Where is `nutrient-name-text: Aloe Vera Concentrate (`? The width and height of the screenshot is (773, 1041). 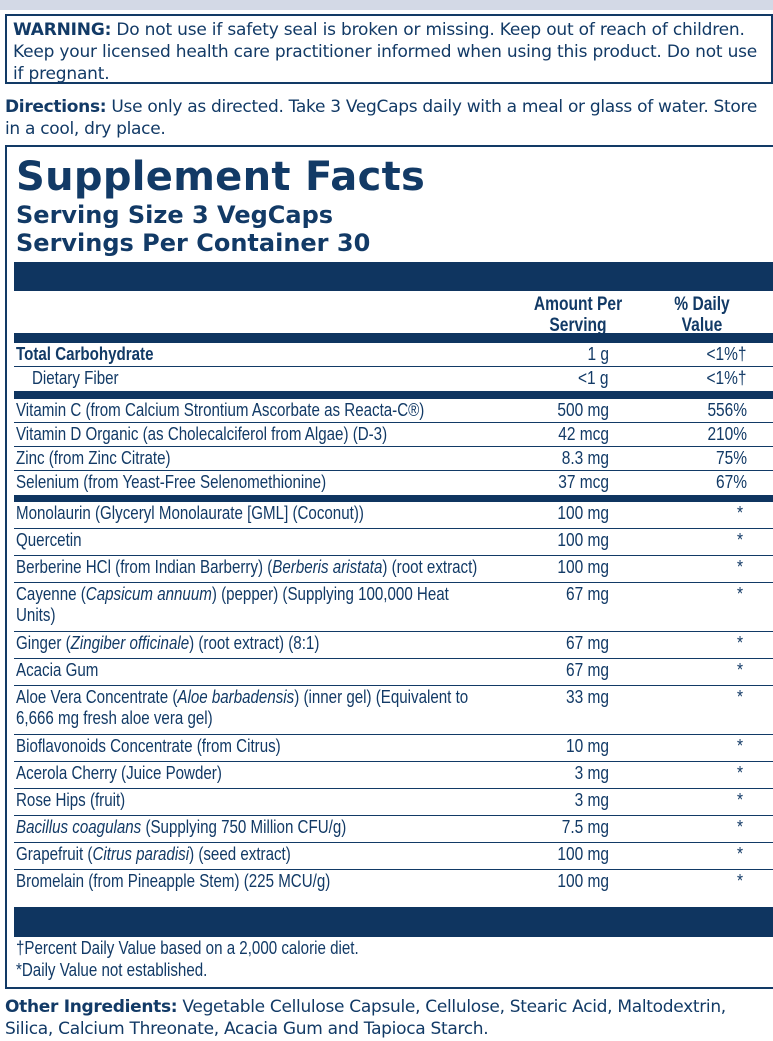 nutrient-name-text: Aloe Vera Concentrate ( is located at coordinates (97, 697).